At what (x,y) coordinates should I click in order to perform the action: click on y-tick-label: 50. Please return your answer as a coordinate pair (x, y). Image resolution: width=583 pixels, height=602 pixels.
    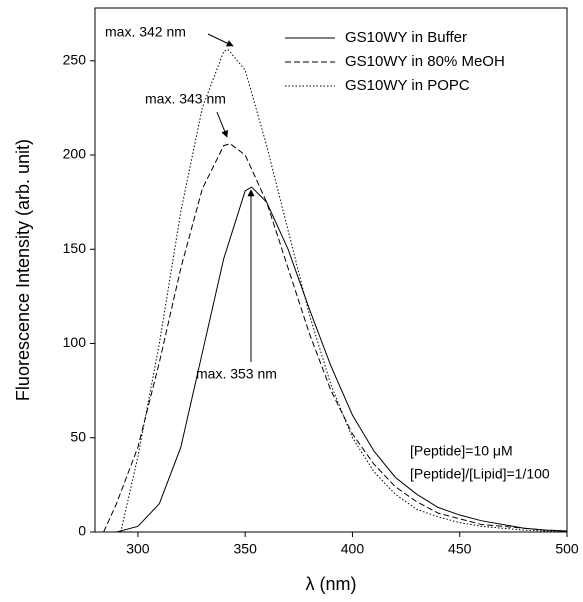
    Looking at the image, I should click on (78, 436).